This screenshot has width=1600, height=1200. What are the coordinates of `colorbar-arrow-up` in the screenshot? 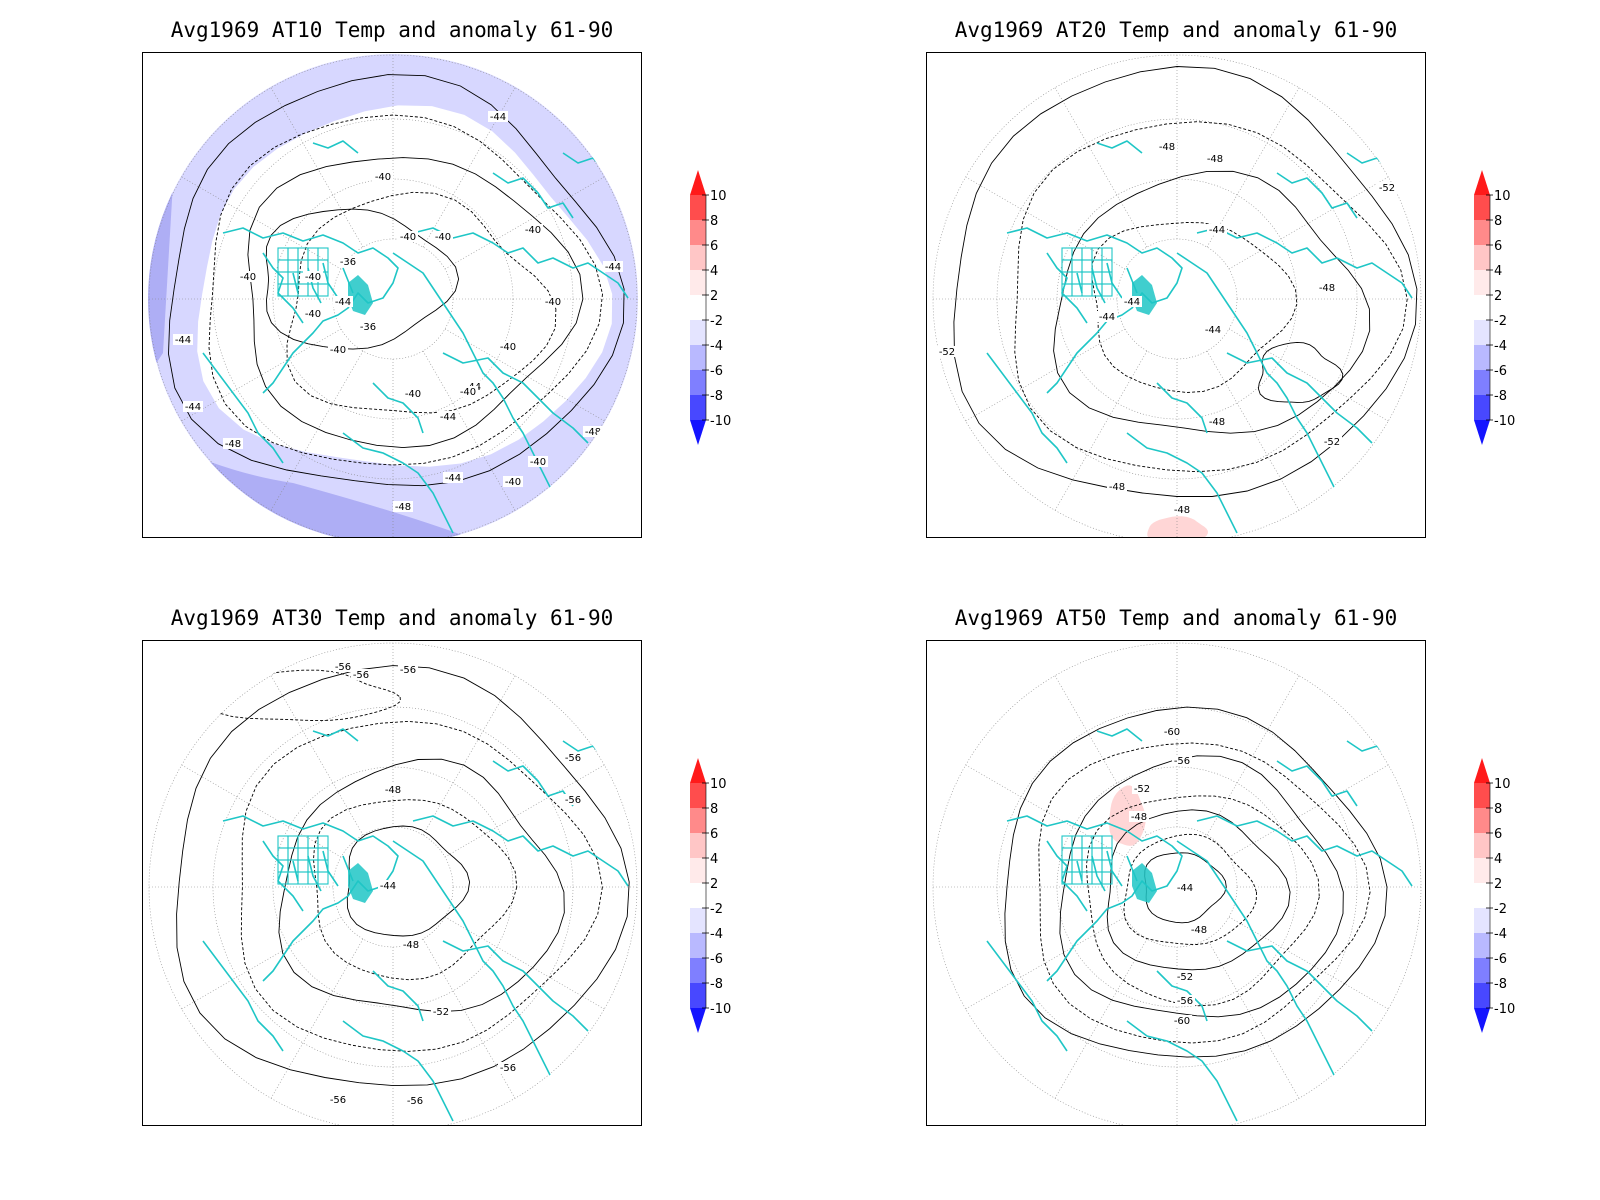 It's located at (698, 770).